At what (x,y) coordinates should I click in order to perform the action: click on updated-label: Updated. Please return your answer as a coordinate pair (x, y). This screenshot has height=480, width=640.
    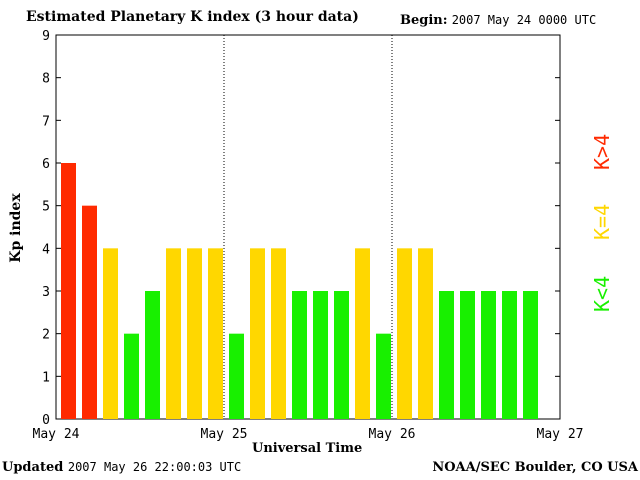
    Looking at the image, I should click on (33, 467).